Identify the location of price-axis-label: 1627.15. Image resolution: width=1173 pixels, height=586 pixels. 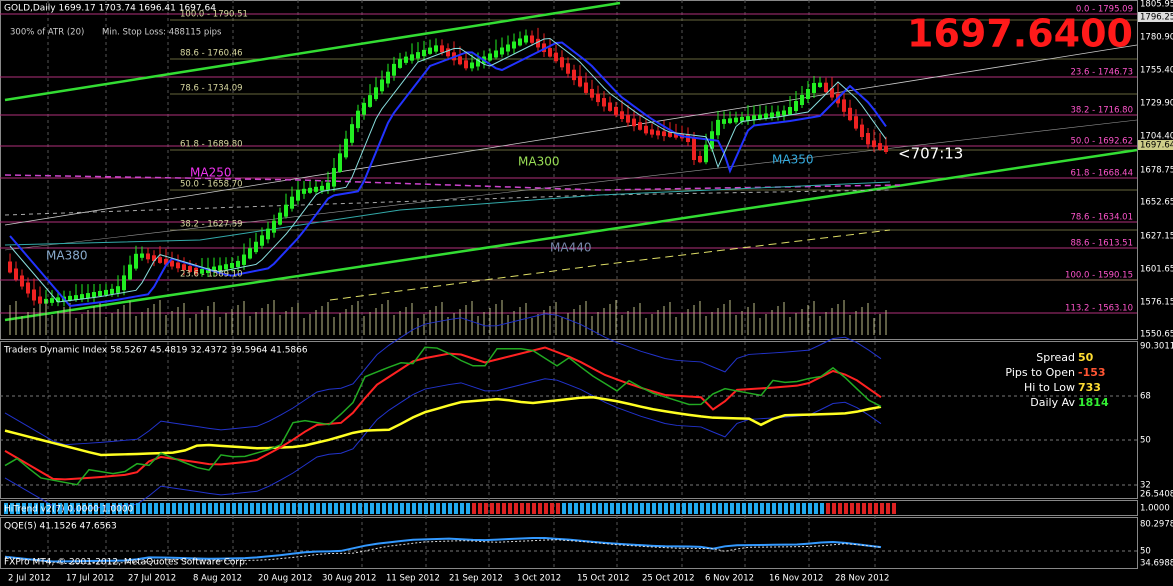
(1156, 237).